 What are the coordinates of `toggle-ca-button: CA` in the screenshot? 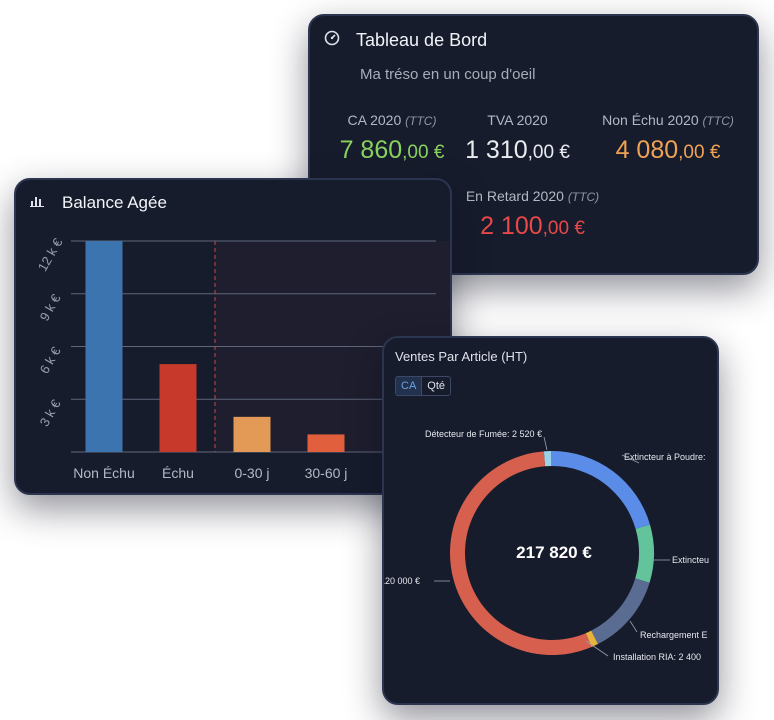 It's located at (409, 386).